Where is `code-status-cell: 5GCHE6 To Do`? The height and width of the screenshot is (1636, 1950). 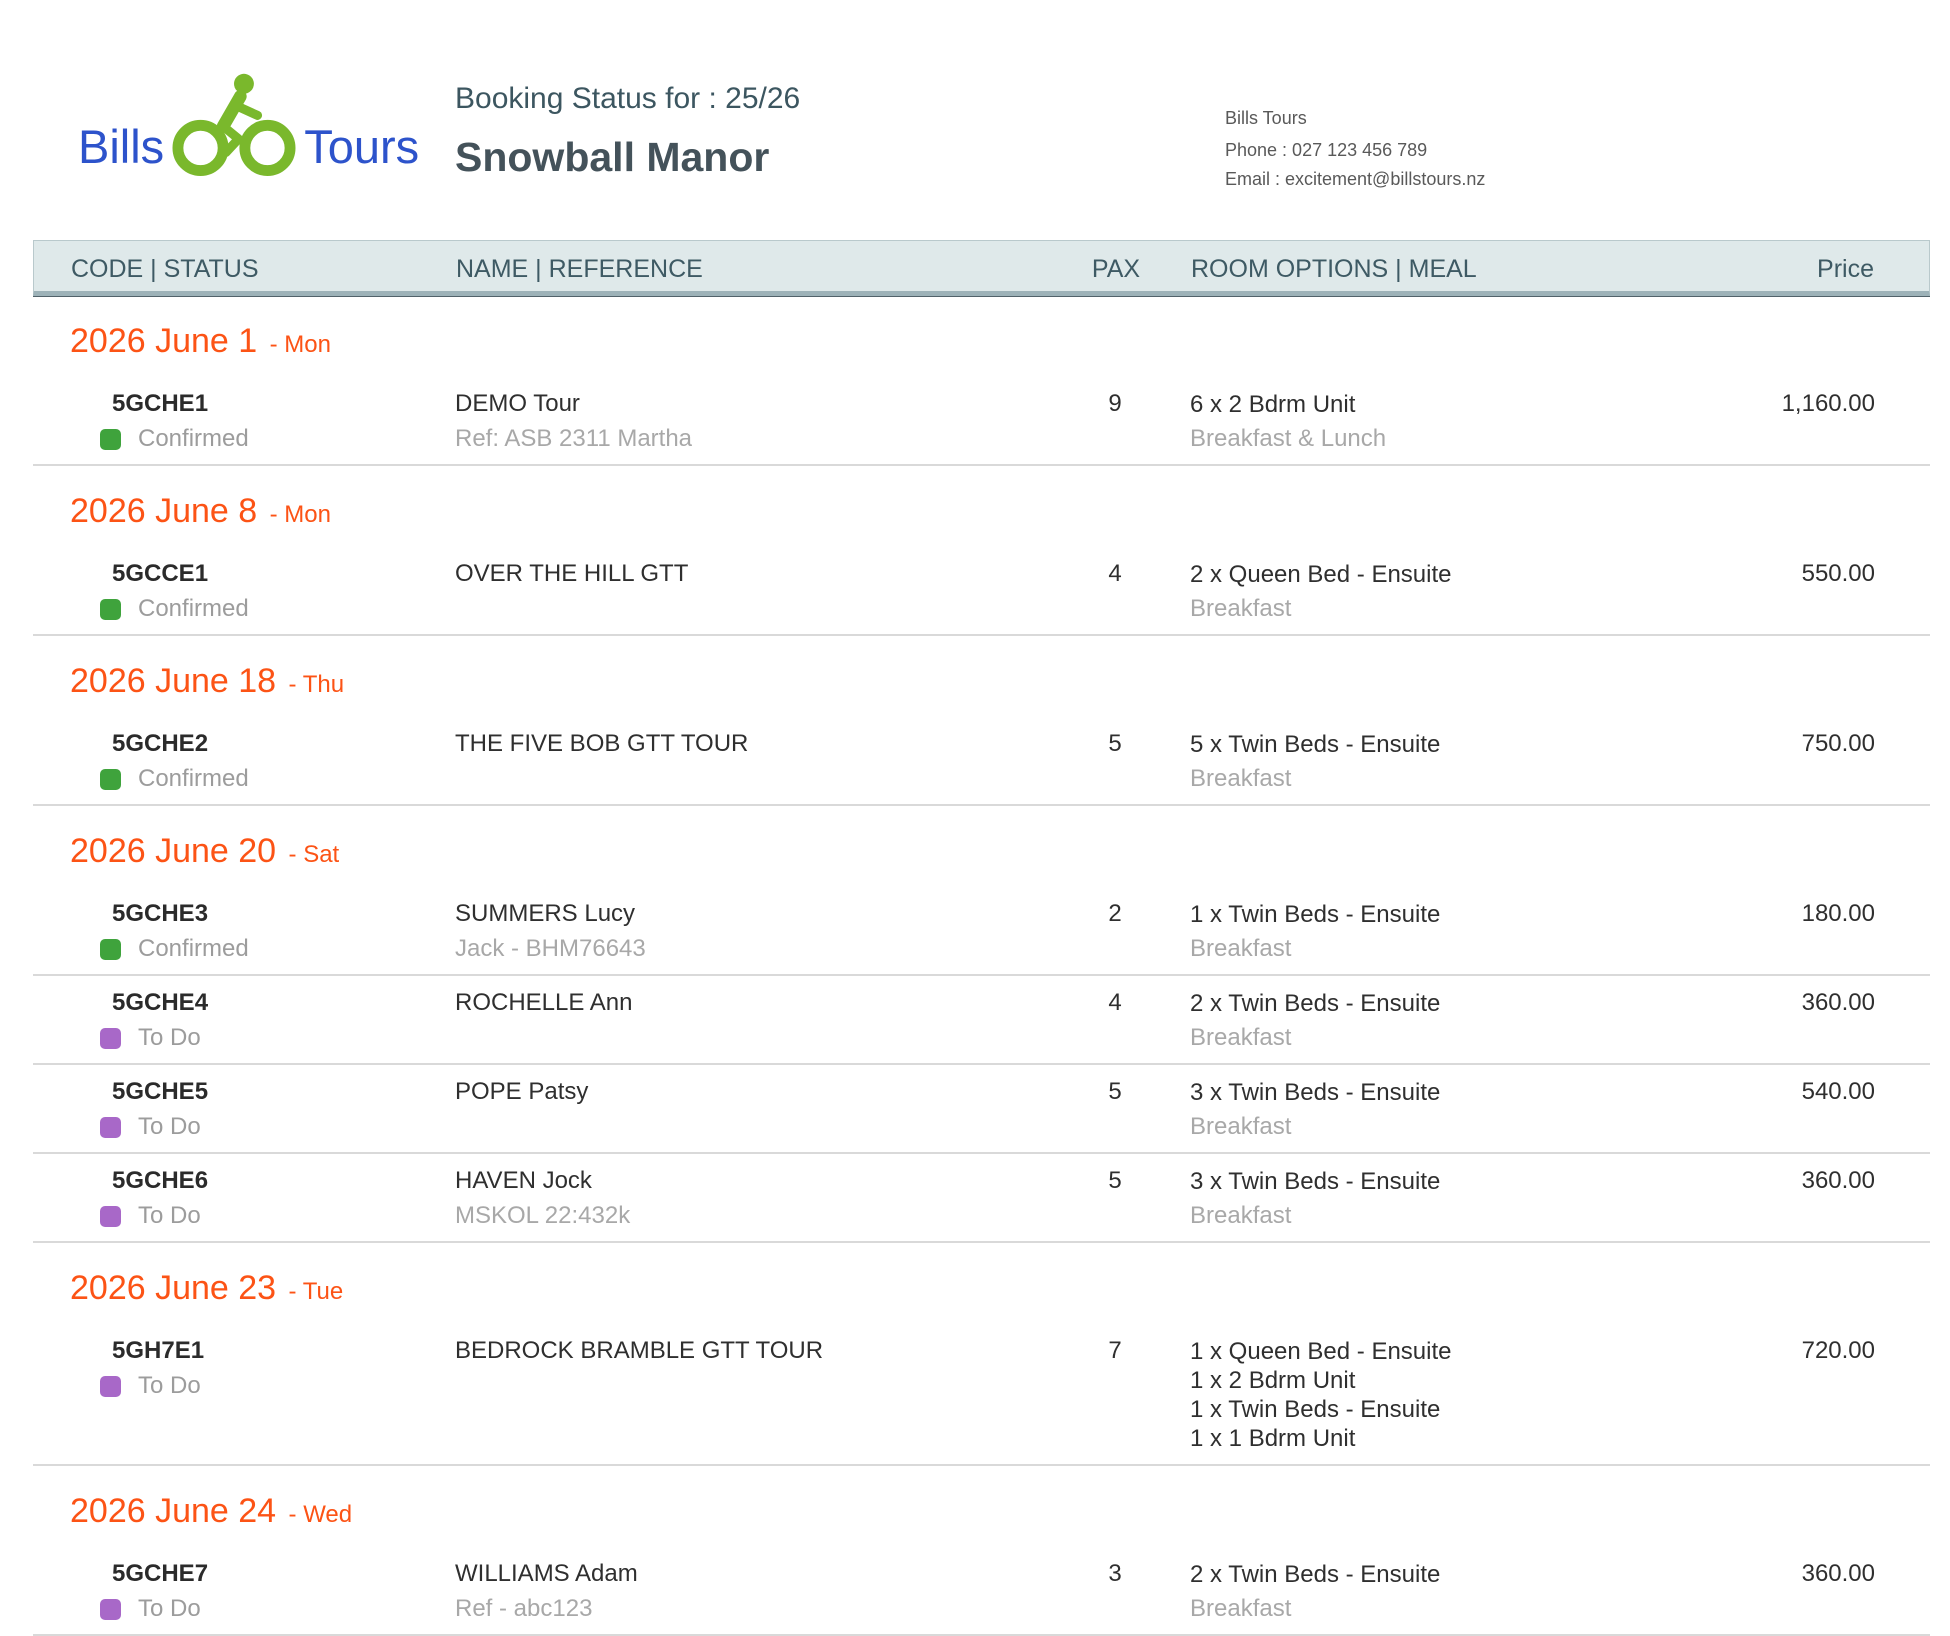
code-status-cell: 5GCHE6 To Do is located at coordinates (154, 1198).